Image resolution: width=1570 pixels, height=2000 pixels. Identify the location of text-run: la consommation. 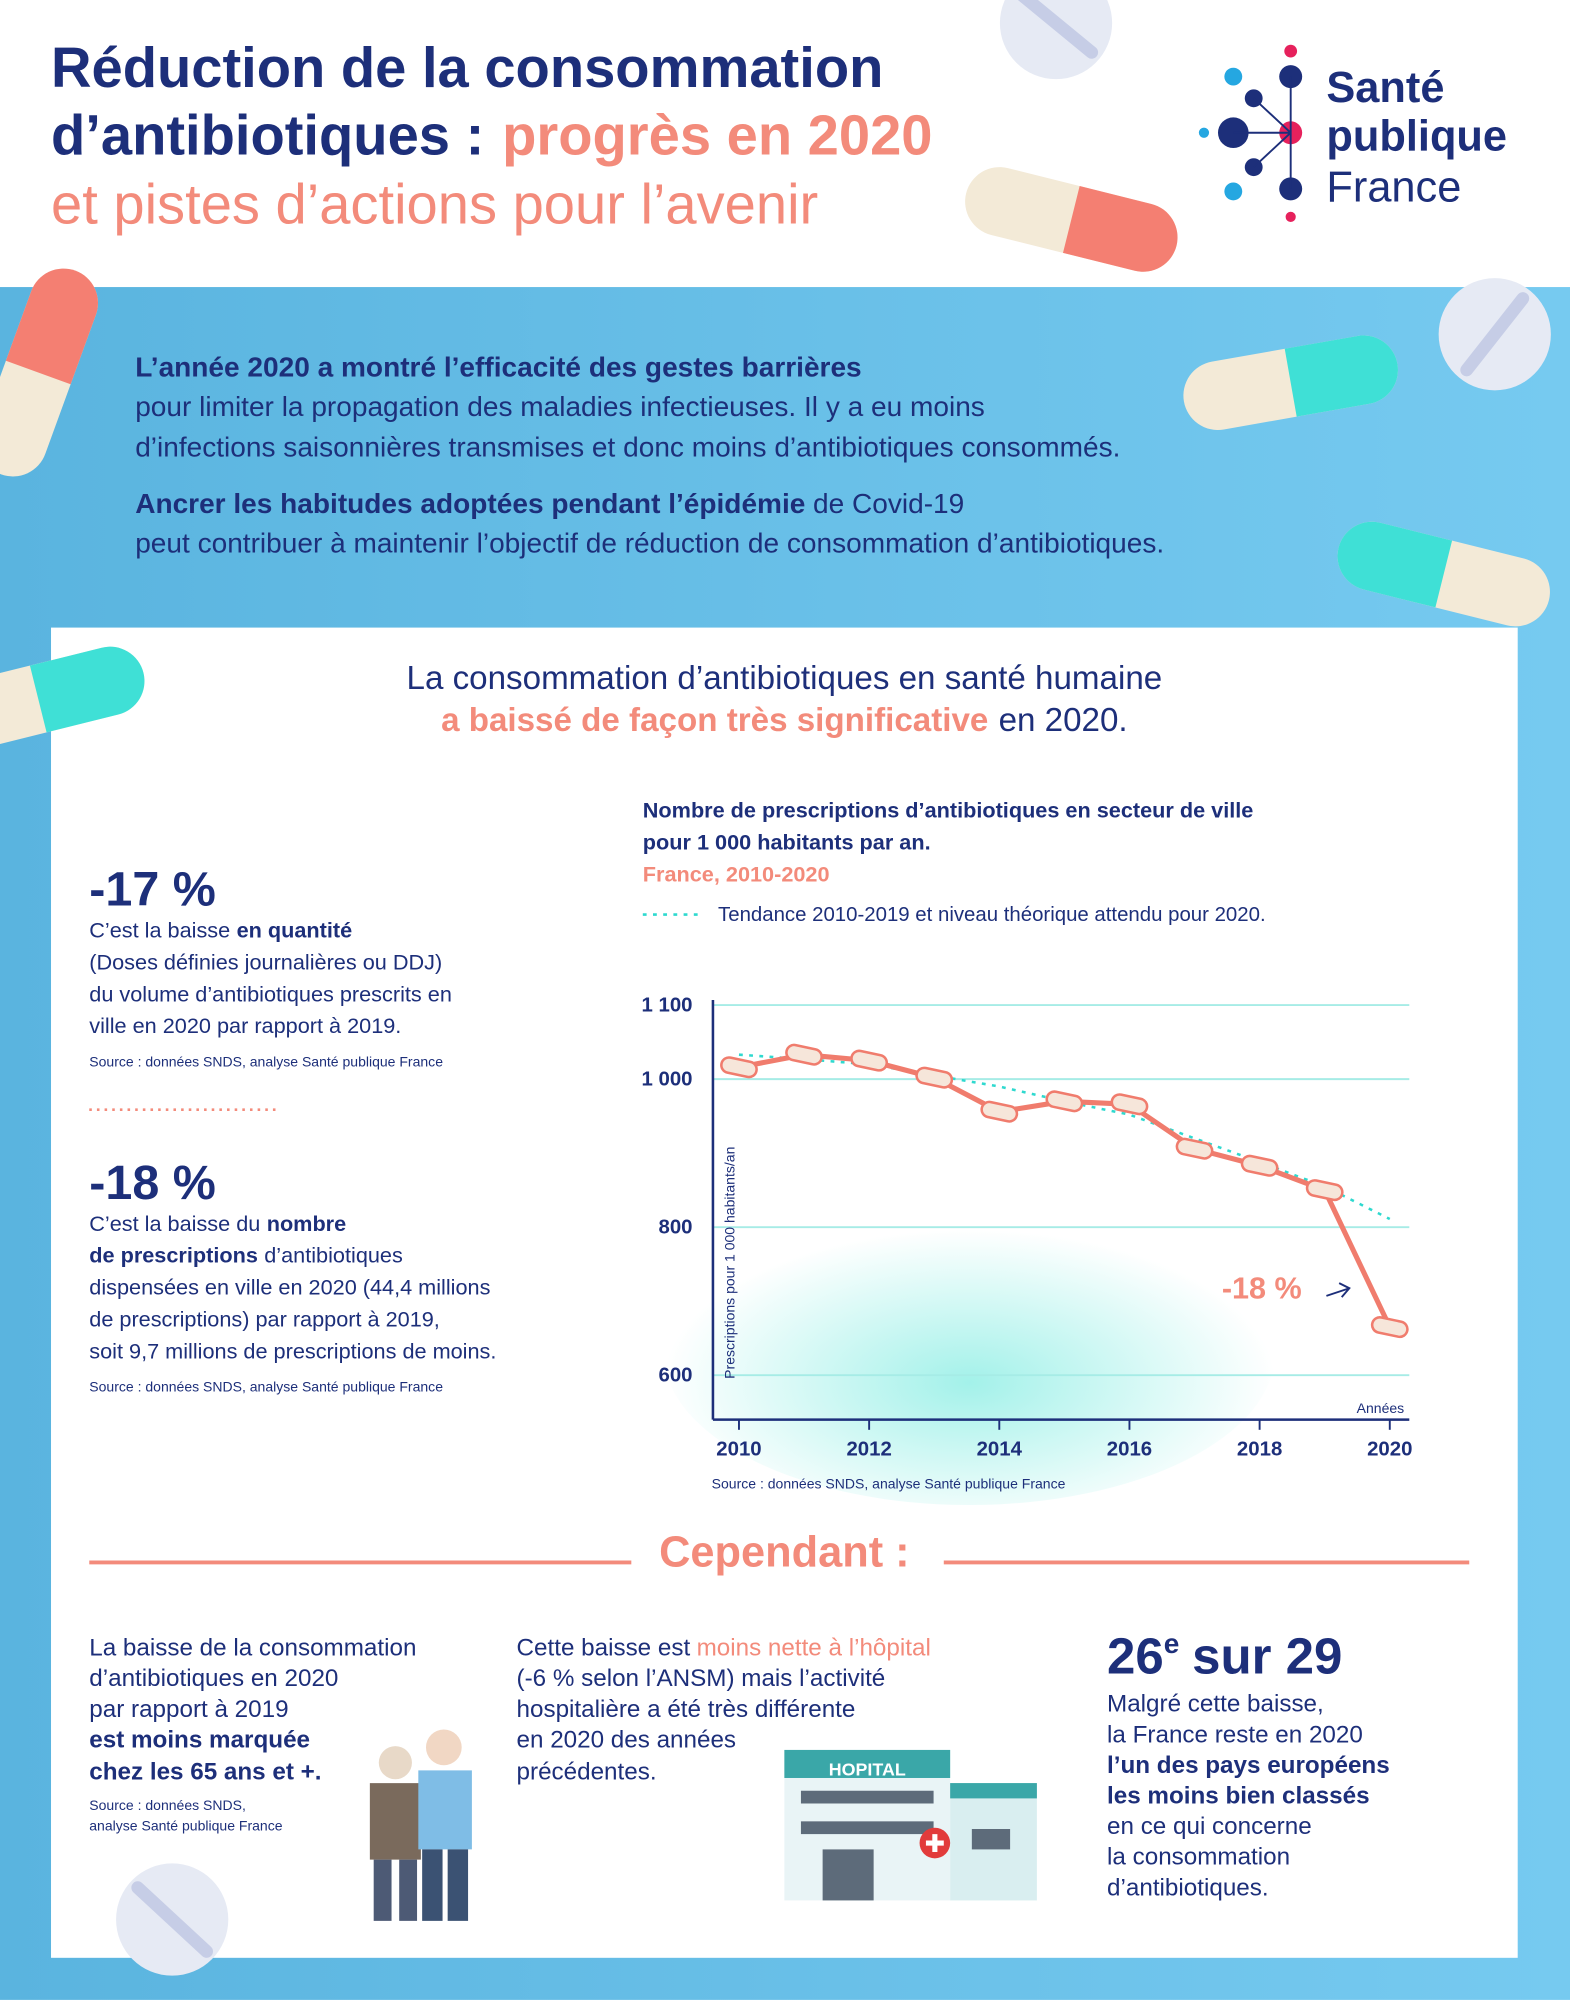
(1198, 1857).